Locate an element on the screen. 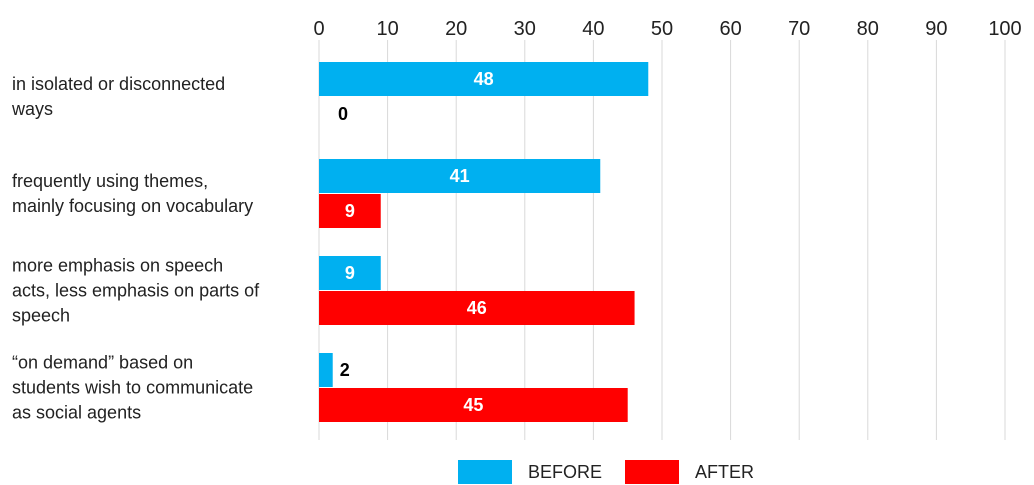  category-label-line: acts, less emphasis on parts of is located at coordinates (136, 291).